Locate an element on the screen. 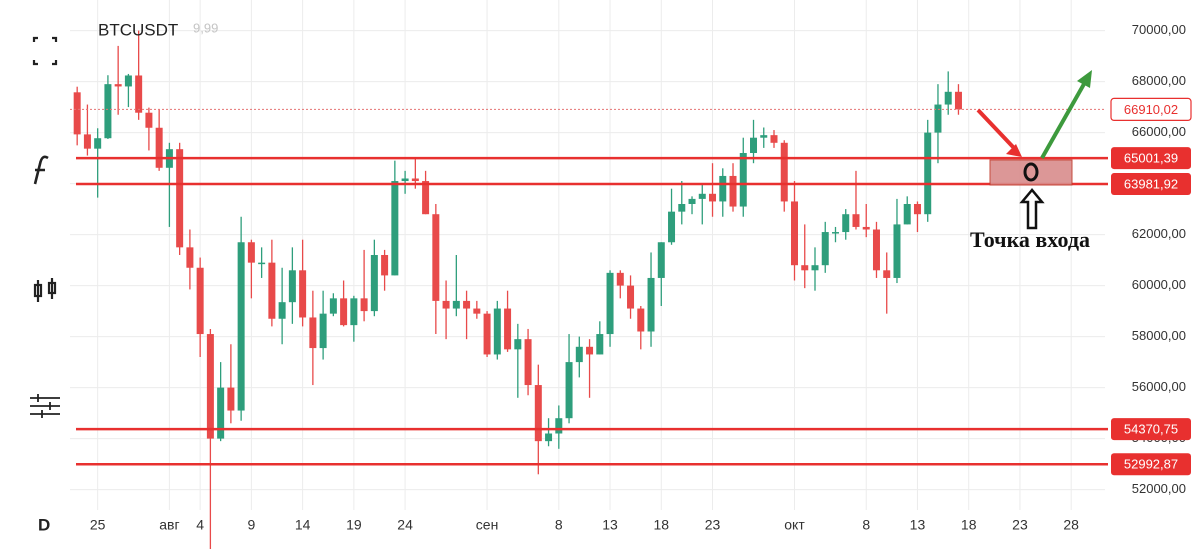 Image resolution: width=1200 pixels, height=549 pixels. x-tick-label: 14 is located at coordinates (303, 525).